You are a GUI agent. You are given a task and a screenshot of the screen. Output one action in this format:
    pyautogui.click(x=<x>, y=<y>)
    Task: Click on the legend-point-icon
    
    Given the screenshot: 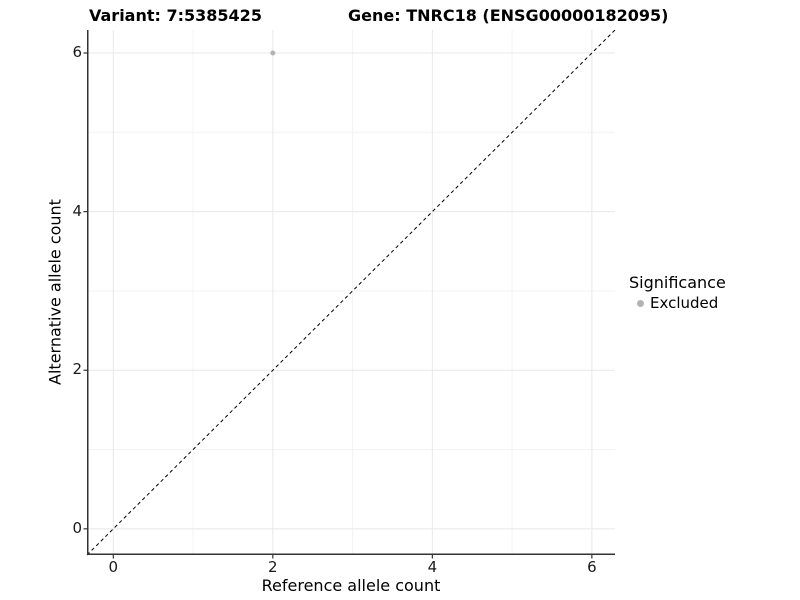 What is the action you would take?
    pyautogui.click(x=640, y=303)
    